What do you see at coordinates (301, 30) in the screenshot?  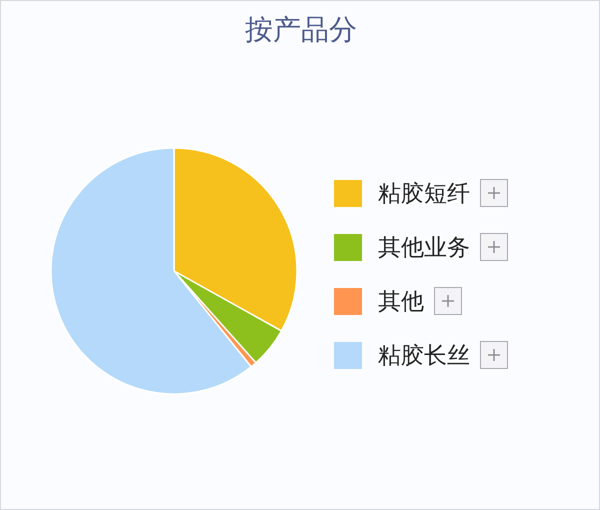 I see `chart-title: 按产品分` at bounding box center [301, 30].